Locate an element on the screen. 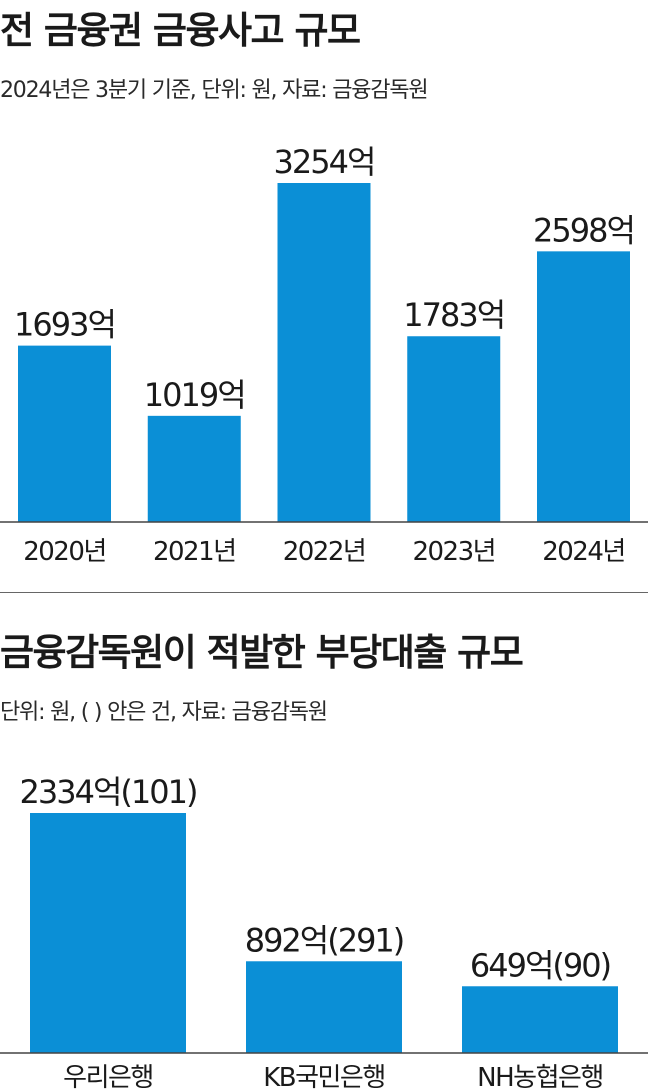 This screenshot has height=1092, width=648. chart2-data-label: 892억(291) is located at coordinates (324, 940).